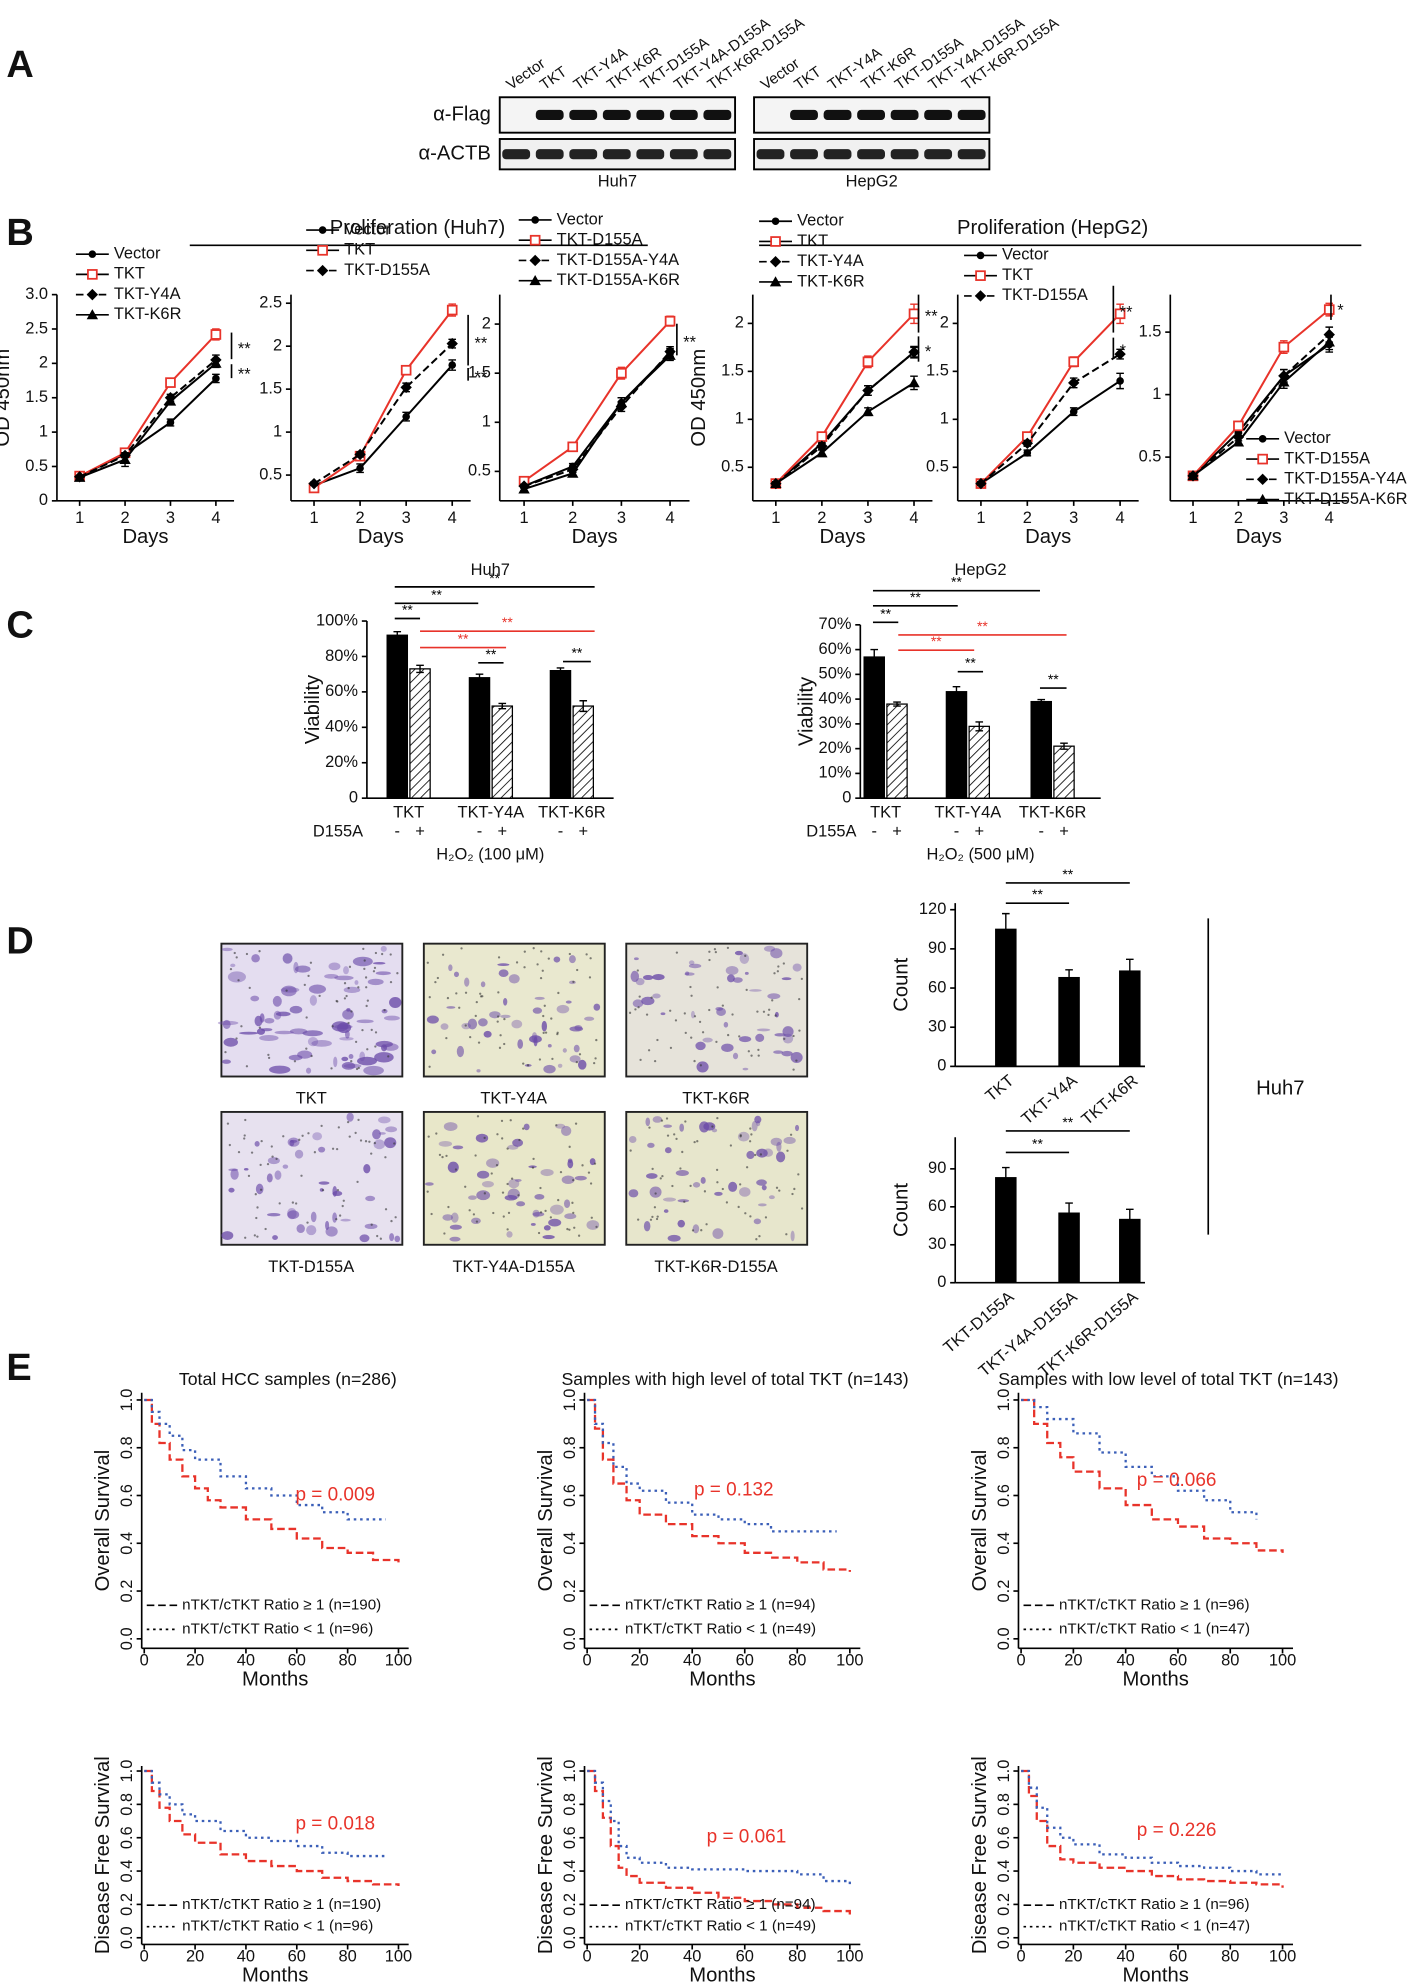 This screenshot has height=1986, width=1417. Describe the element at coordinates (18, 1368) in the screenshot. I see `panel-label: E` at that location.